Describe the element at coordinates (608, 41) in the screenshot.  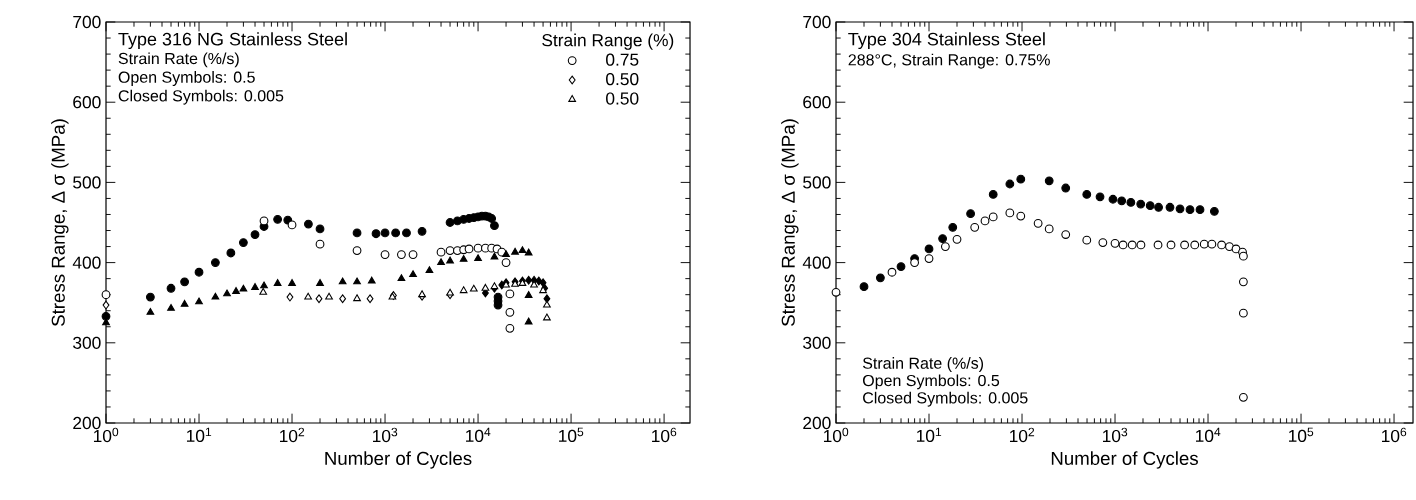
I see `legend-title: Strain Range (%)` at that location.